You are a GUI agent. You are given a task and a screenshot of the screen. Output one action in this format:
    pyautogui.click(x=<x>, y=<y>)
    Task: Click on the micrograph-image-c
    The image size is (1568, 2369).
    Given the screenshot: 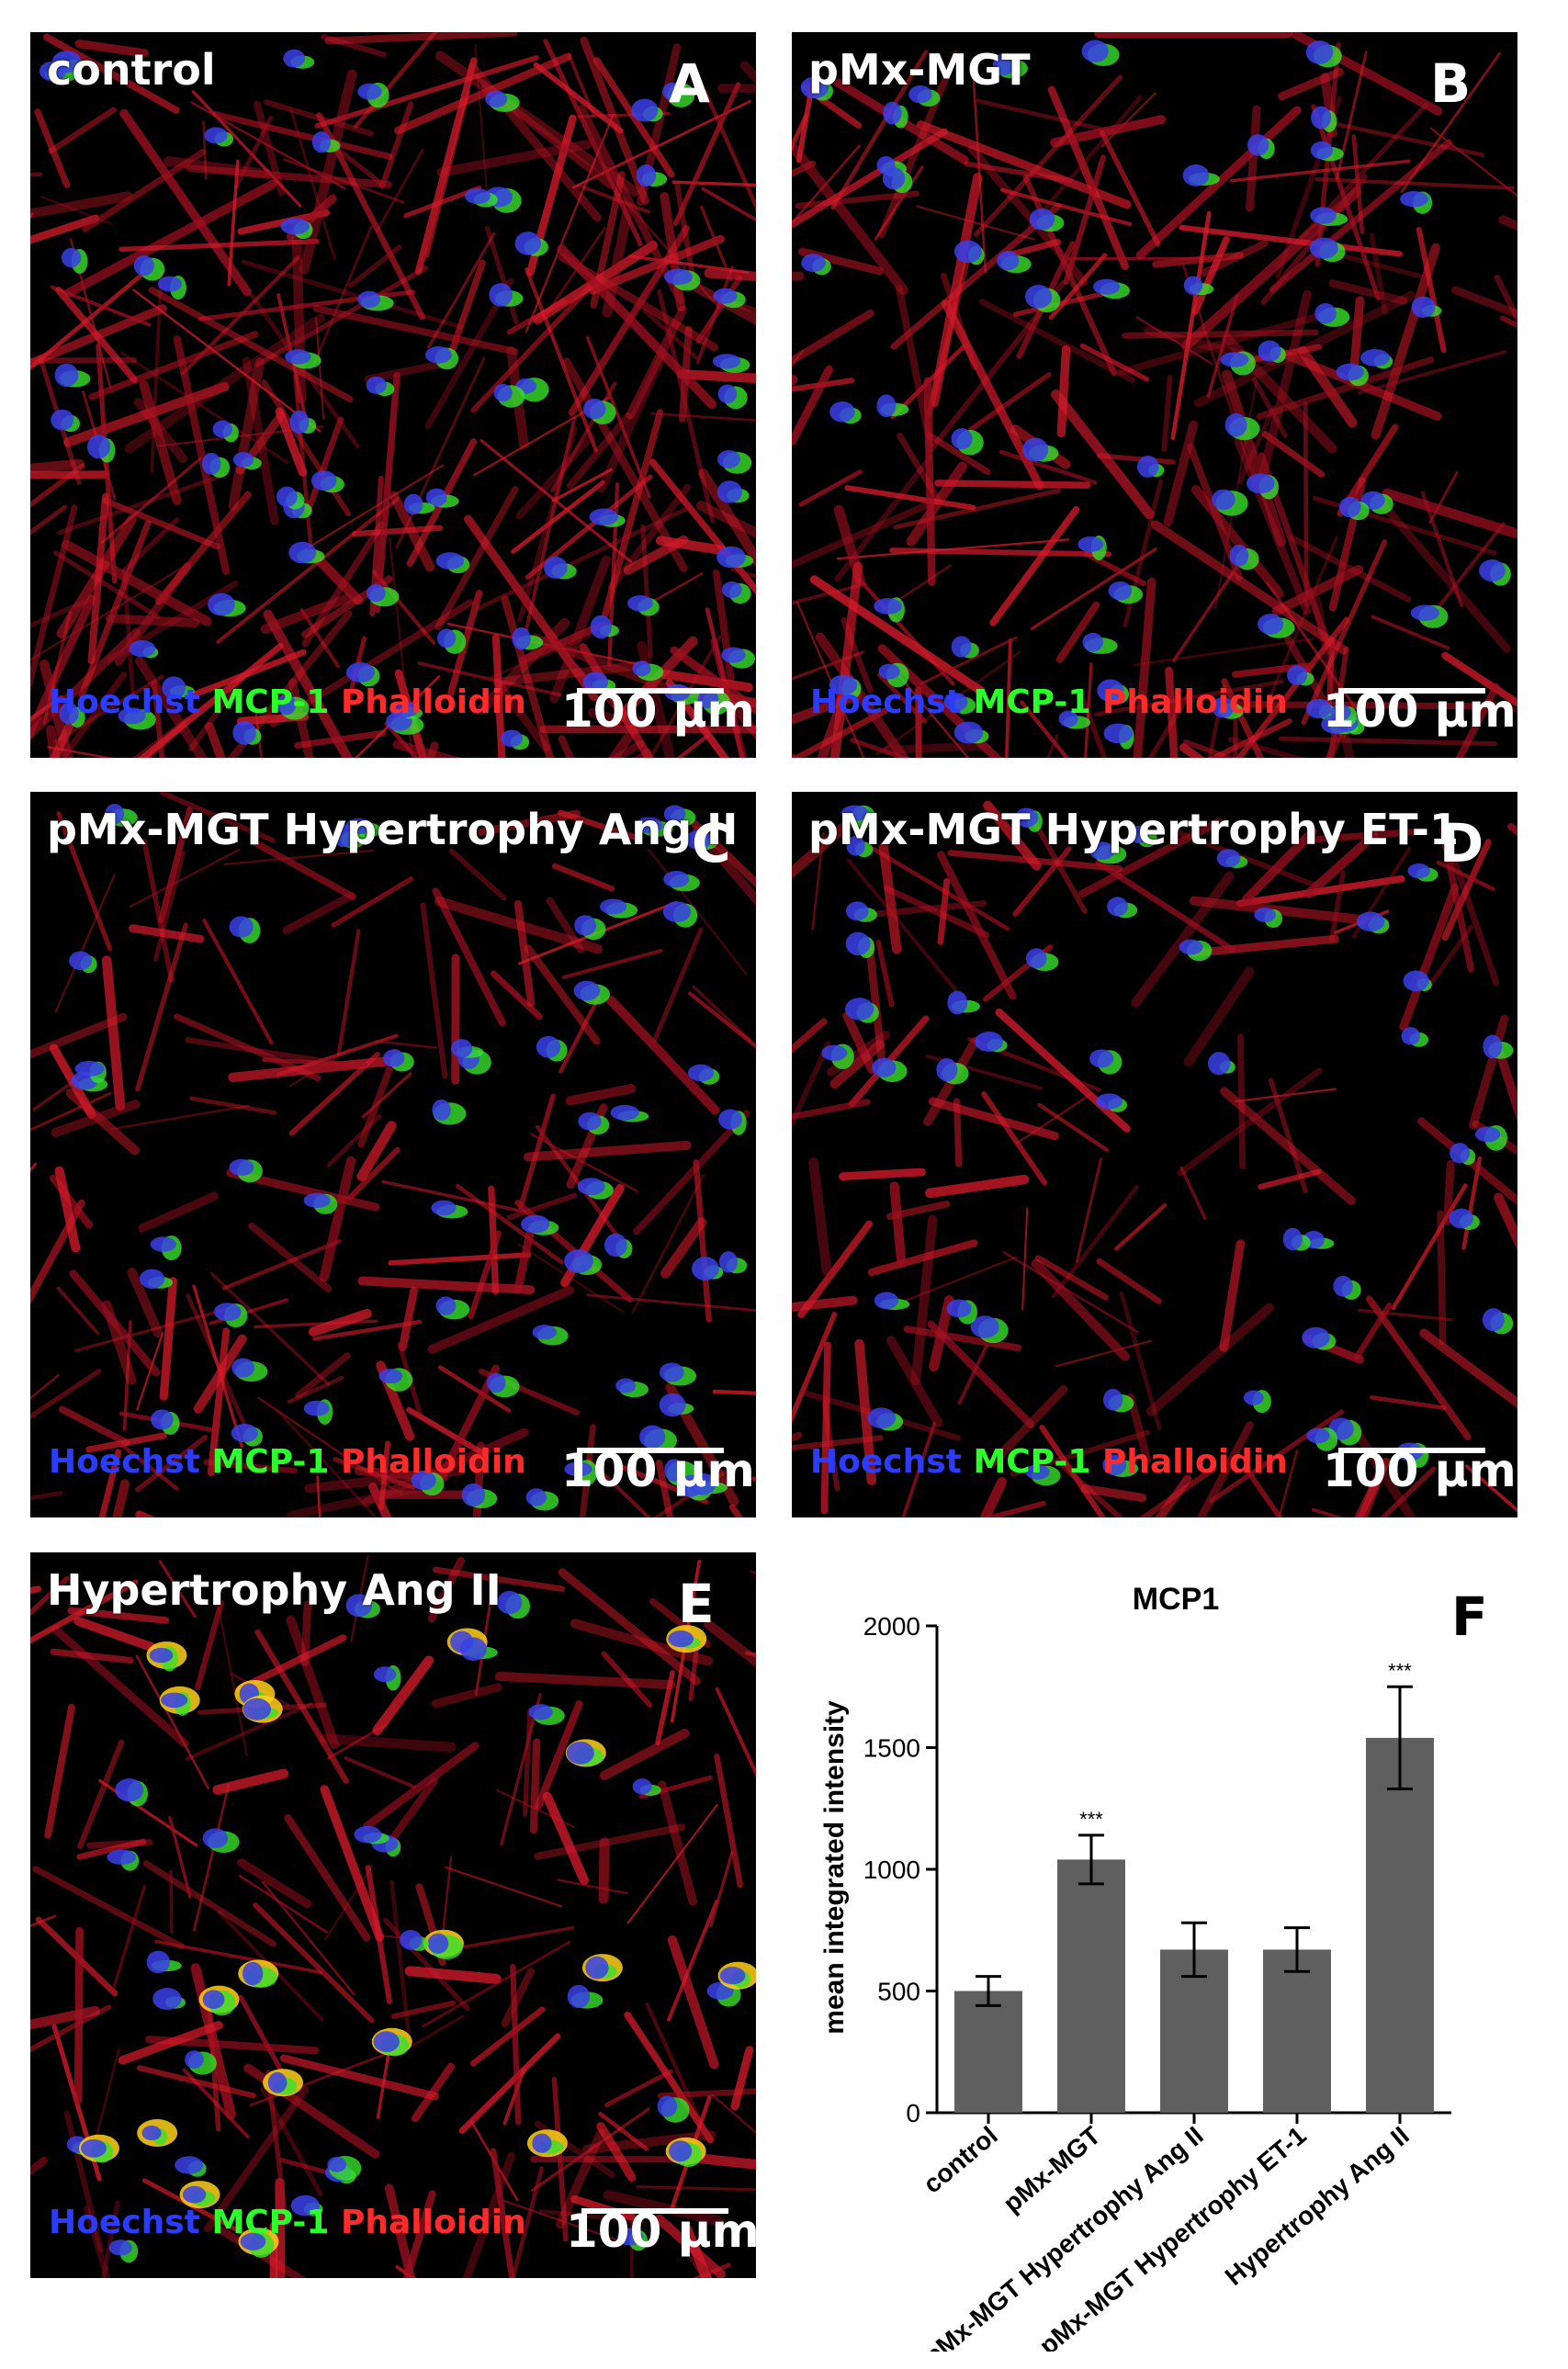 What is the action you would take?
    pyautogui.click(x=393, y=1155)
    